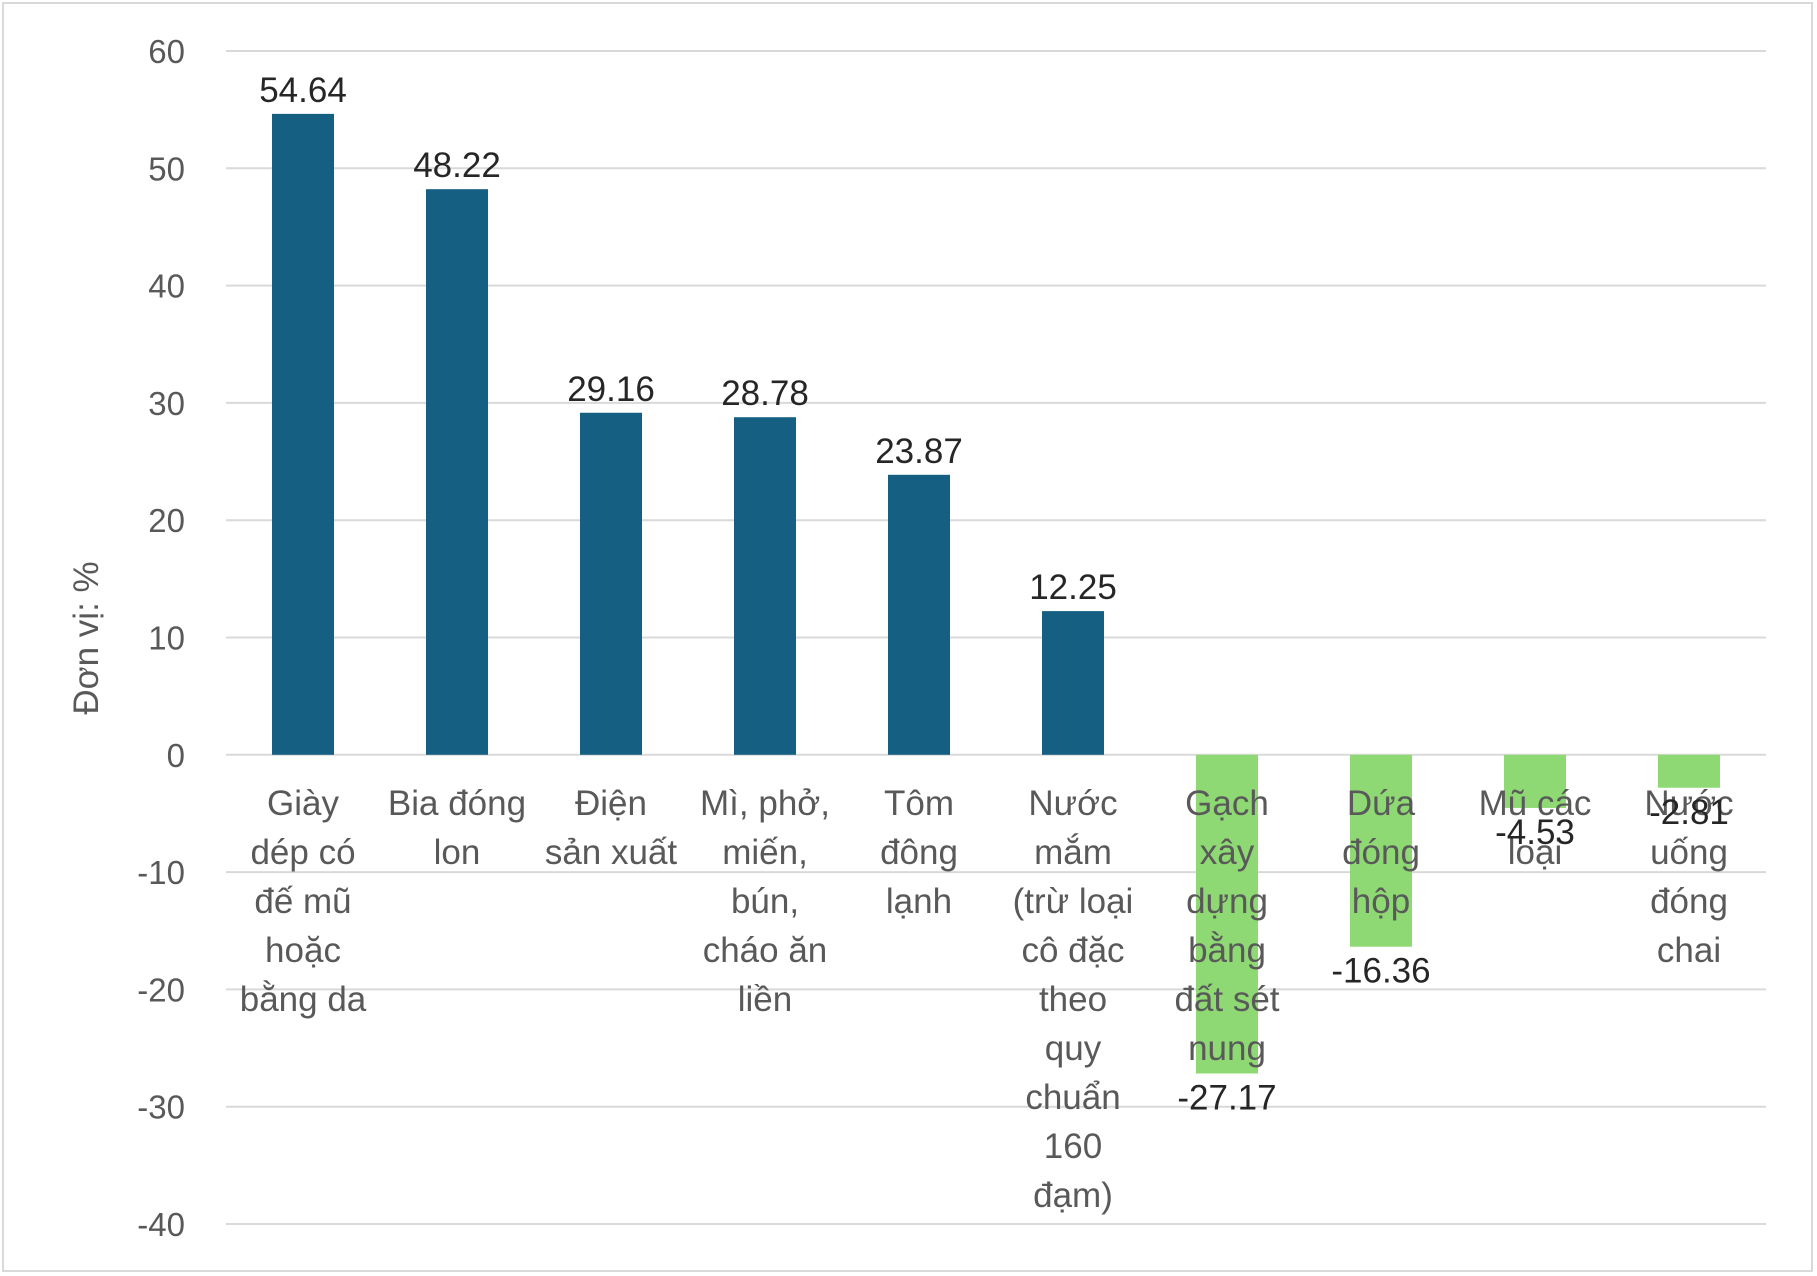  I want to click on category-label-3: Điện sản xuất, so click(611, 828).